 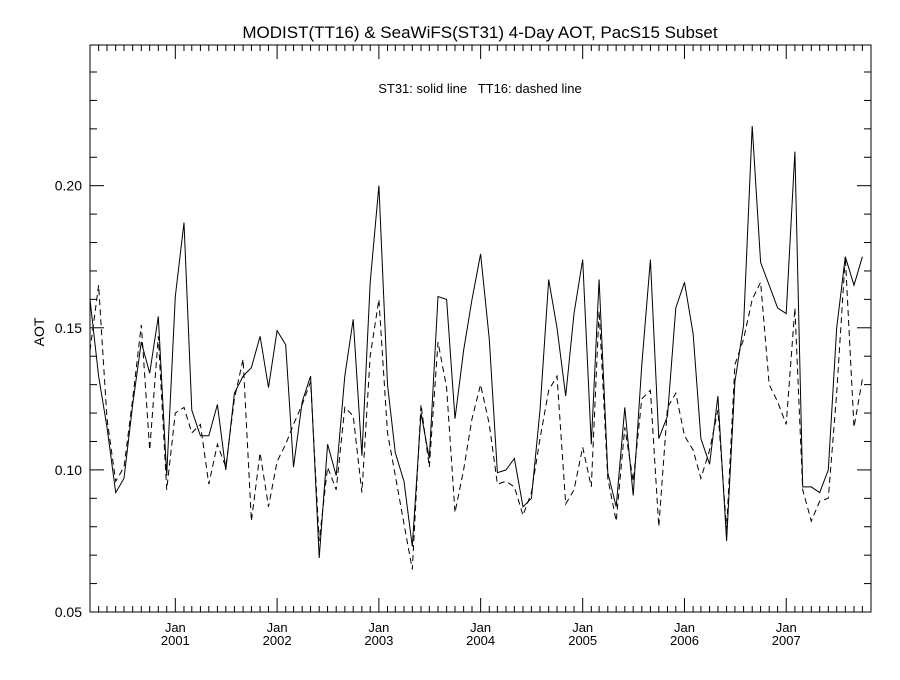 What do you see at coordinates (582, 640) in the screenshot?
I see `x-tick-year-label: 2005` at bounding box center [582, 640].